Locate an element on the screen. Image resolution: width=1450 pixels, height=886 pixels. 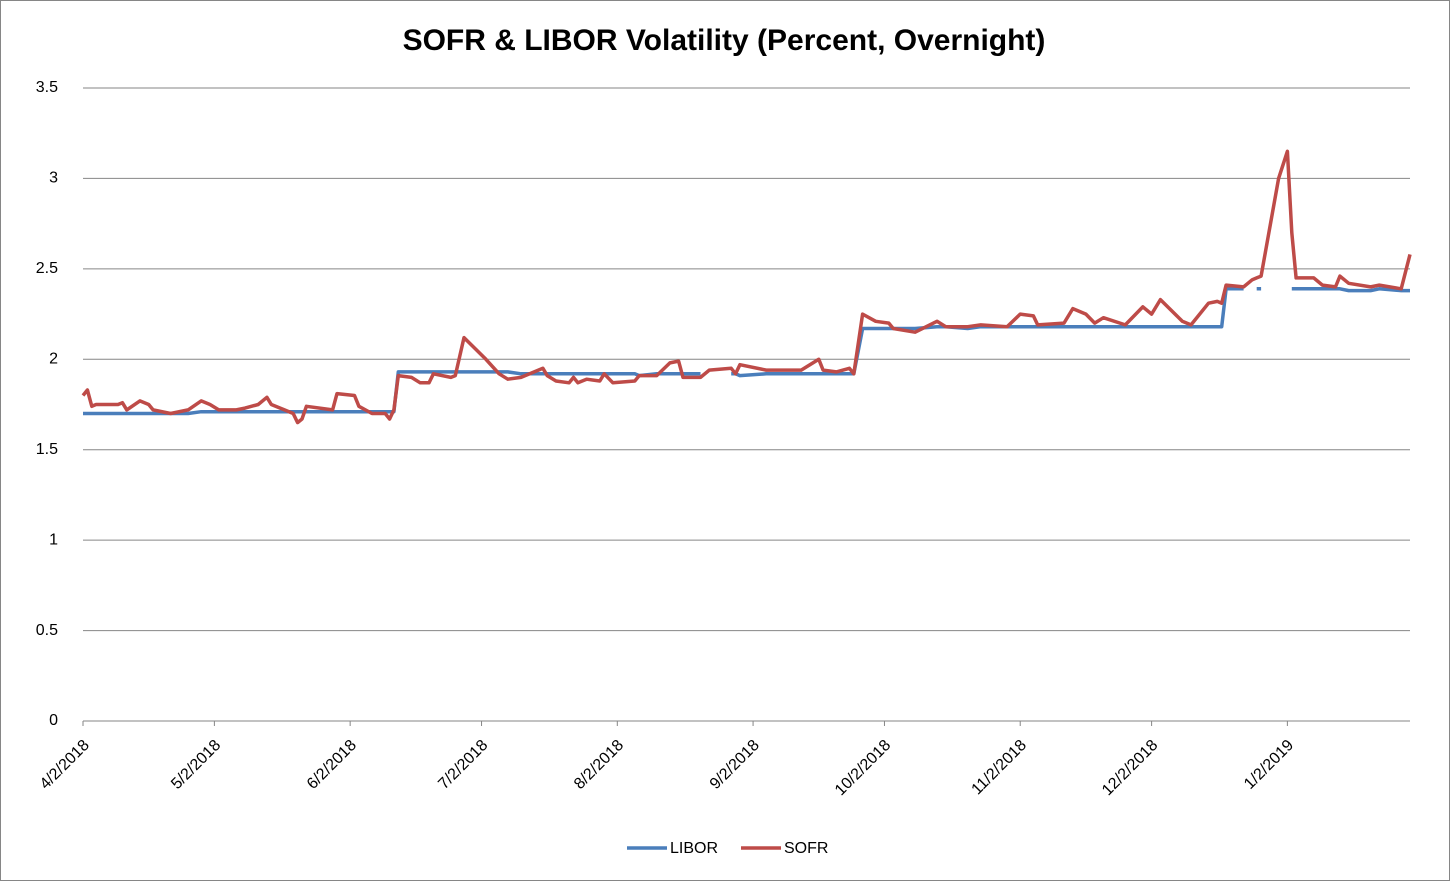
y-tick-label: 1.5 is located at coordinates (47, 449).